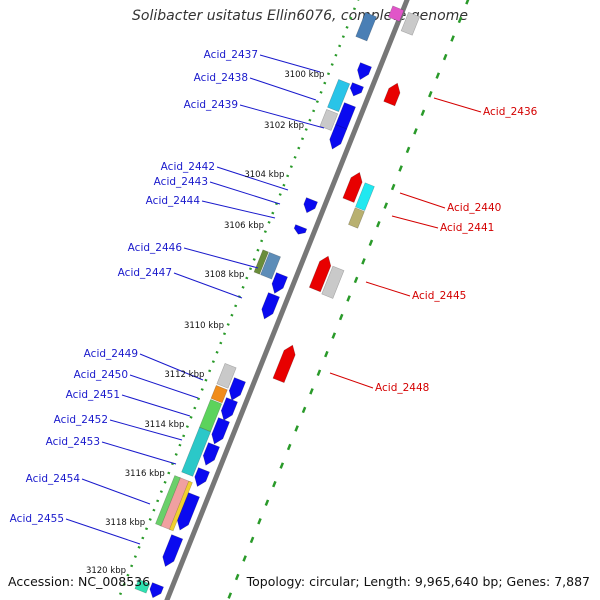  I want to click on kbp-tick-label: 3104 kbp, so click(264, 175).